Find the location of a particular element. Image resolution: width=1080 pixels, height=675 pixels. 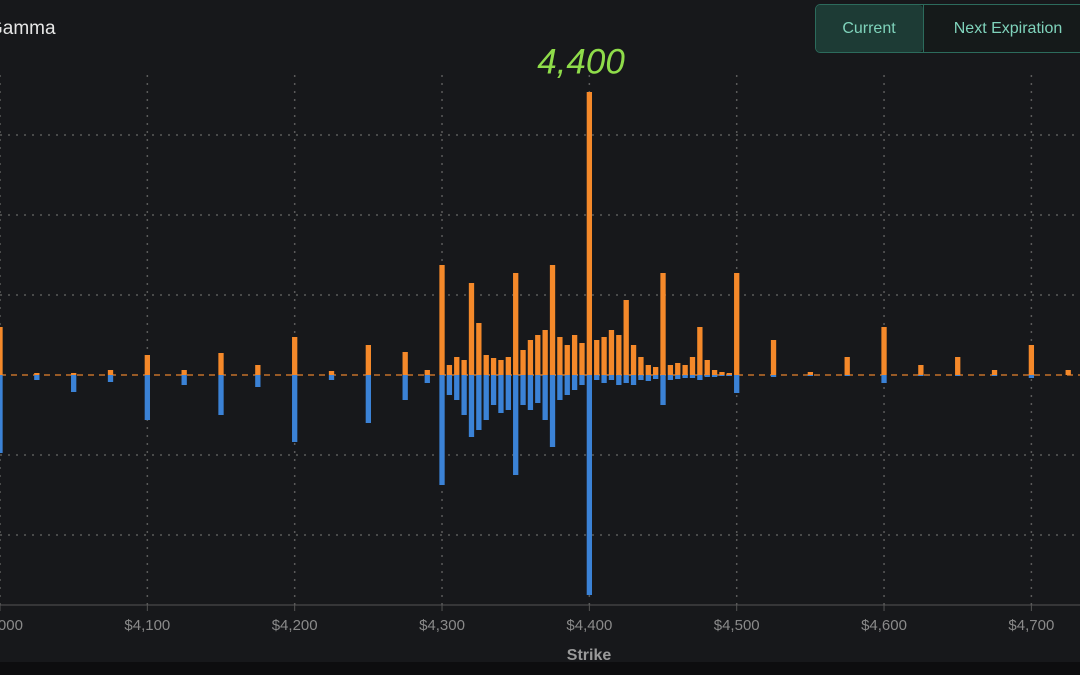

x-tick-label: $4,200 is located at coordinates (295, 625).